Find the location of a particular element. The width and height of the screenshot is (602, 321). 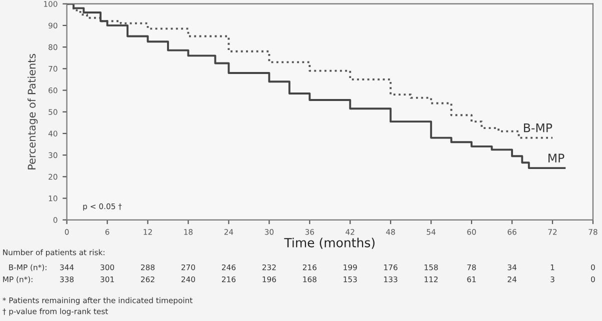

x-axis-title: Time (months) is located at coordinates (329, 243).